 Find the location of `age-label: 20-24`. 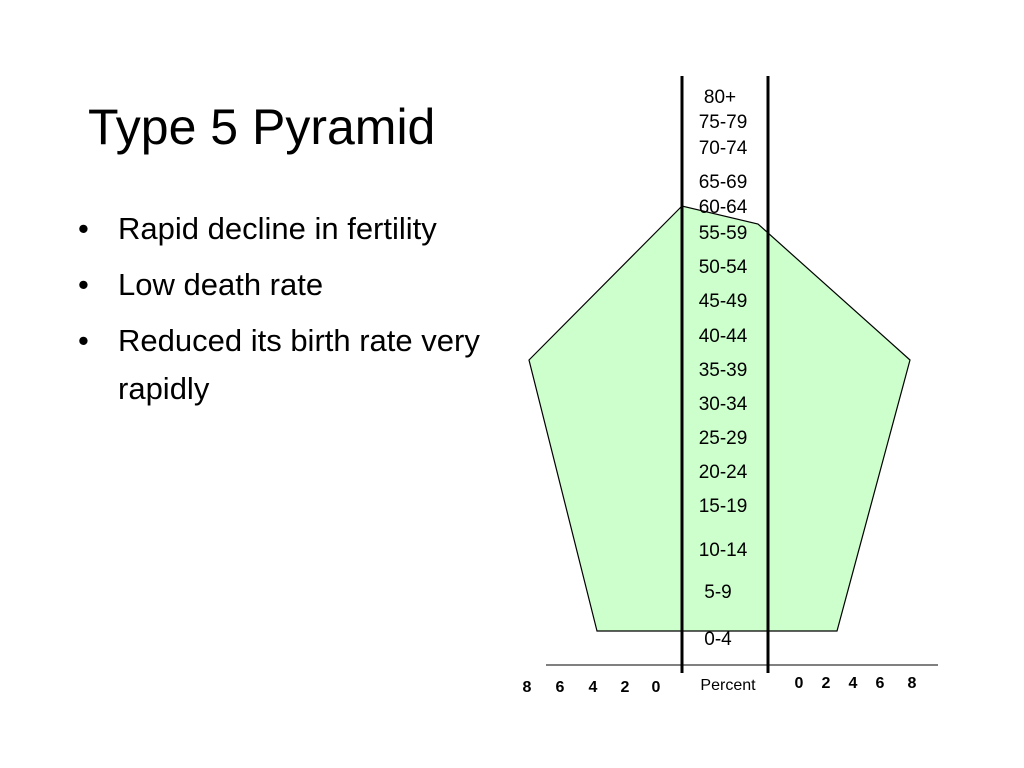

age-label: 20-24 is located at coordinates (723, 472).